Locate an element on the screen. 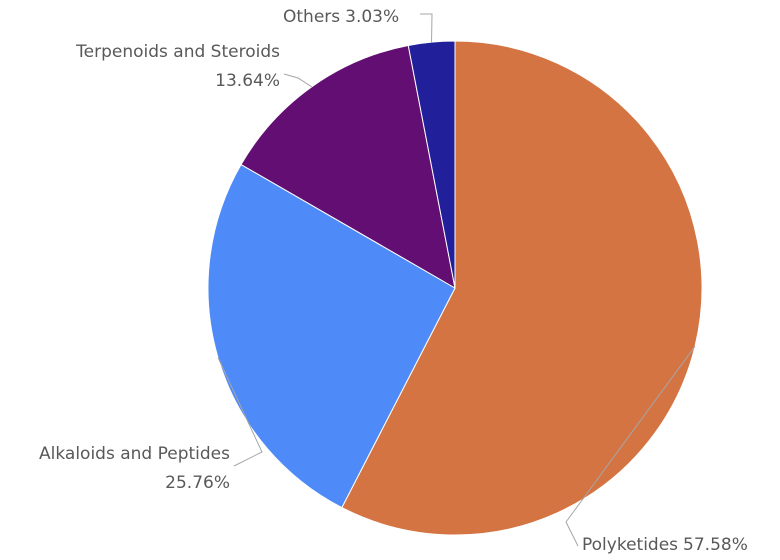 This screenshot has height=560, width=780. leader-line-terpenoids is located at coordinates (297, 80).